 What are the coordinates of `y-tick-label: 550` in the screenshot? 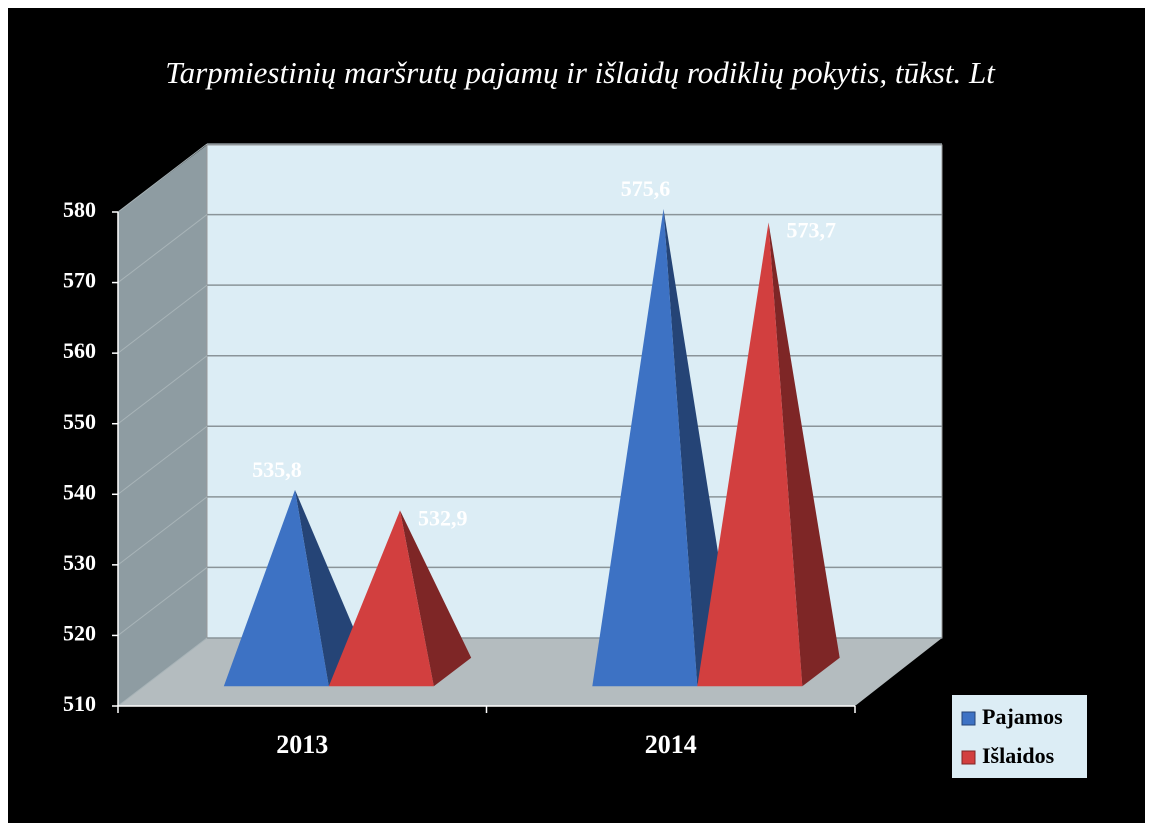 It's located at (79, 421).